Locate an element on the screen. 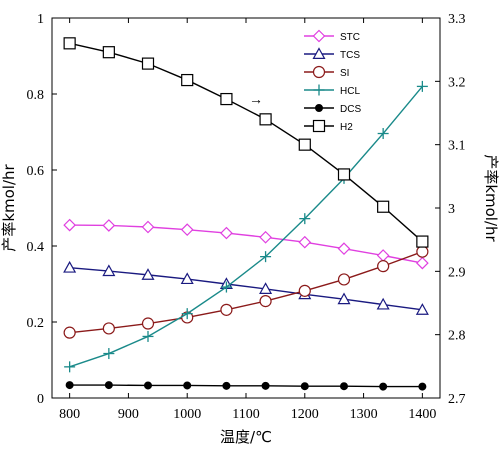 Image resolution: width=500 pixels, height=450 pixels. y-left-tick-label: 0.4 is located at coordinates (36, 247).